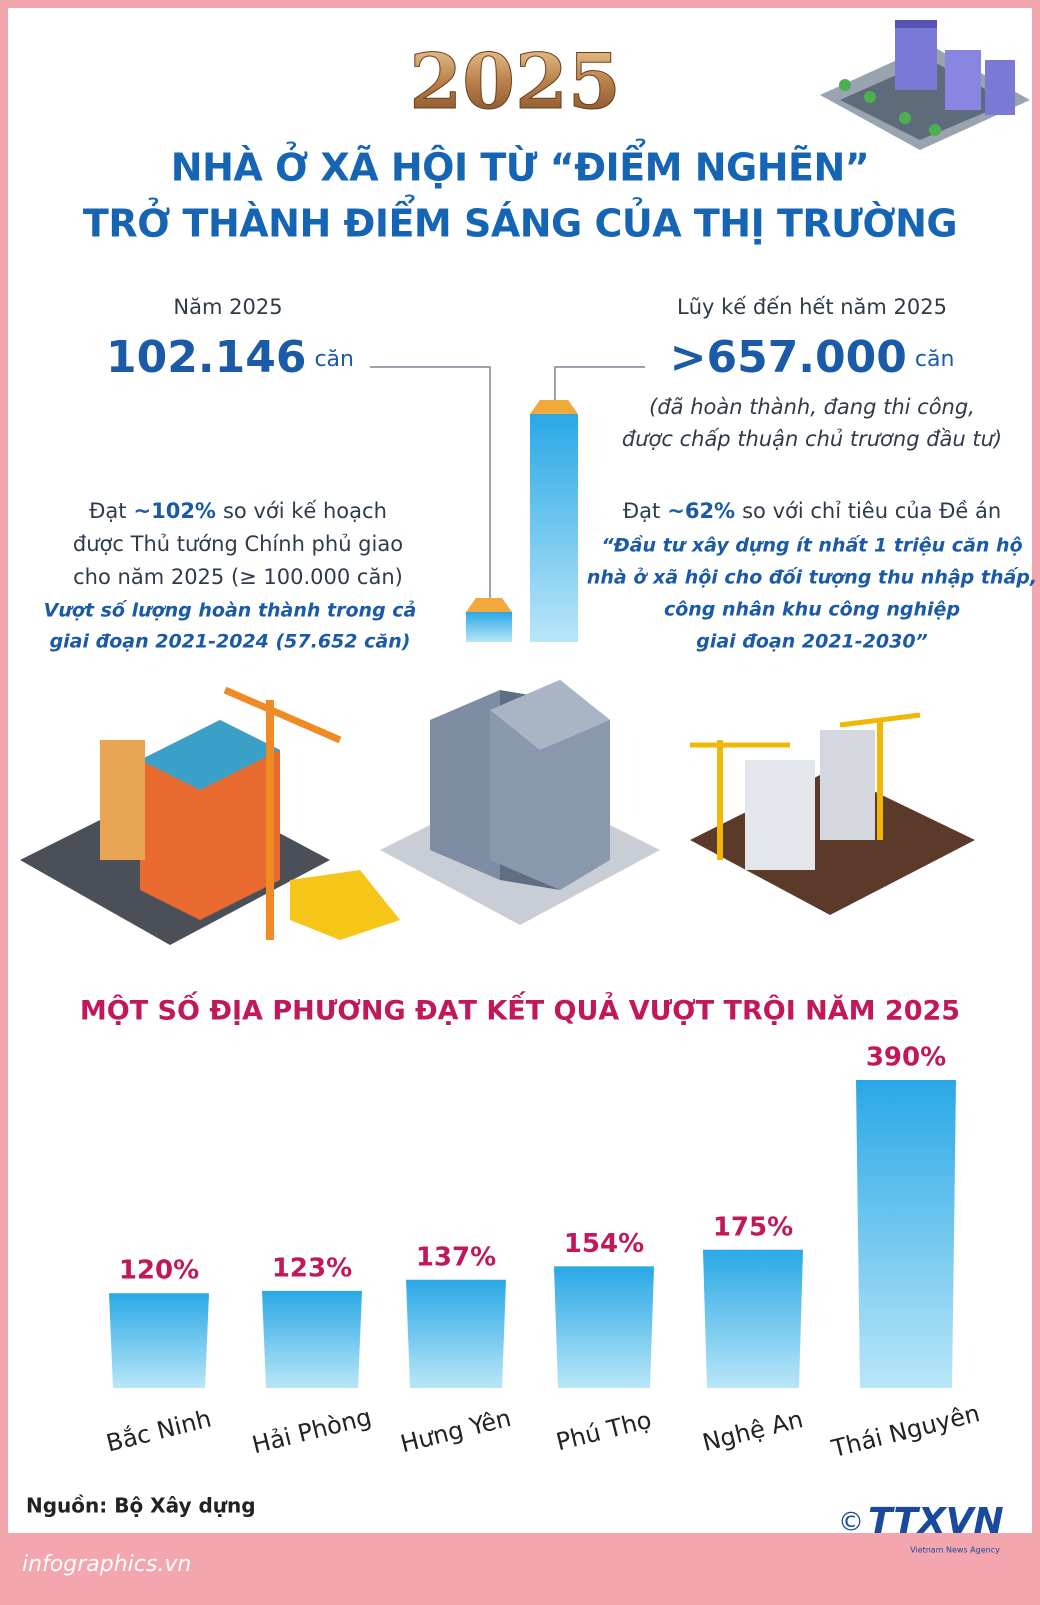 This screenshot has height=1605, width=1040. Describe the element at coordinates (230, 610) in the screenshot. I see `stat-emphasis: Vượt số lượng hoàn thành trong cả` at that location.